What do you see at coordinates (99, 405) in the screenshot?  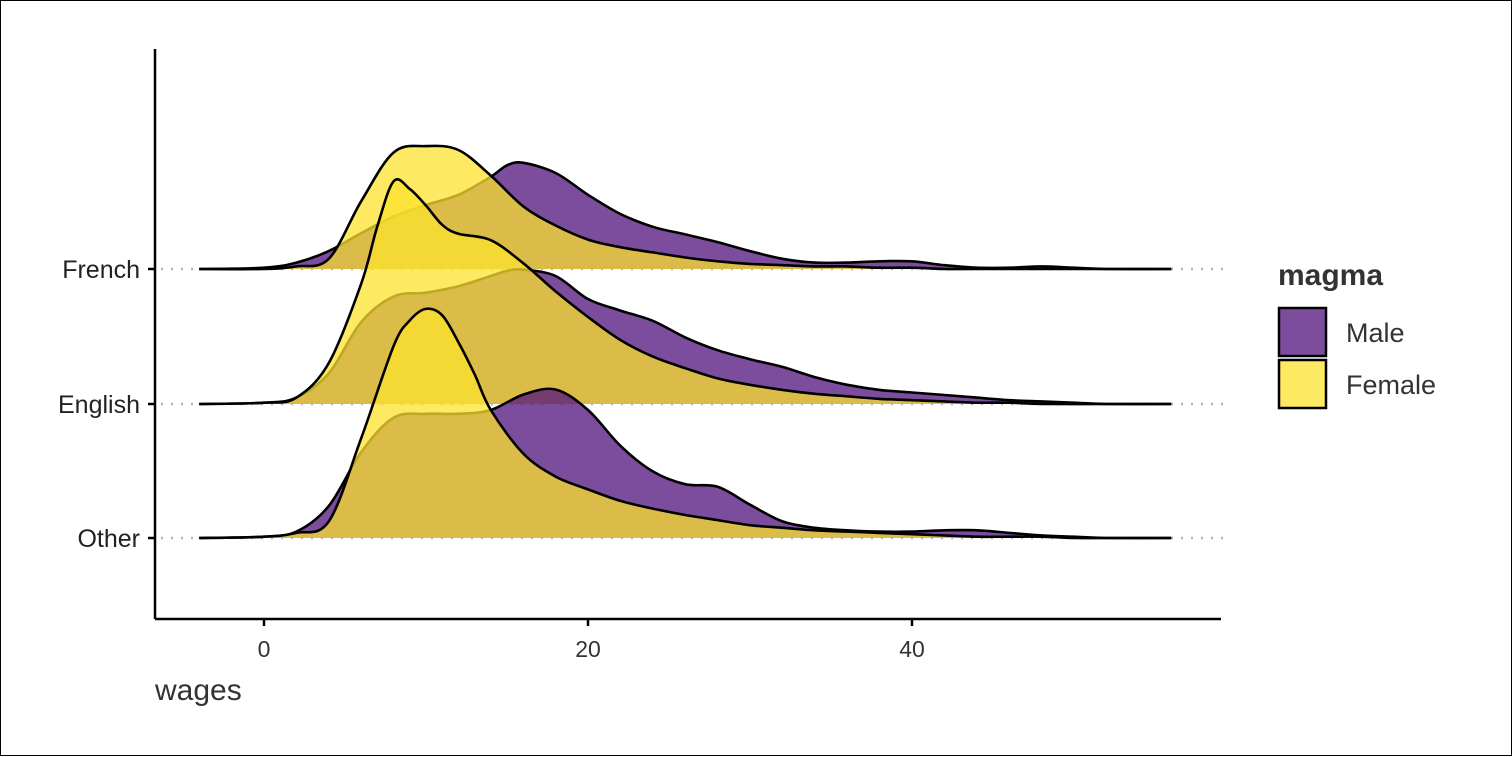 I see `y-tick-label-english: English` at bounding box center [99, 405].